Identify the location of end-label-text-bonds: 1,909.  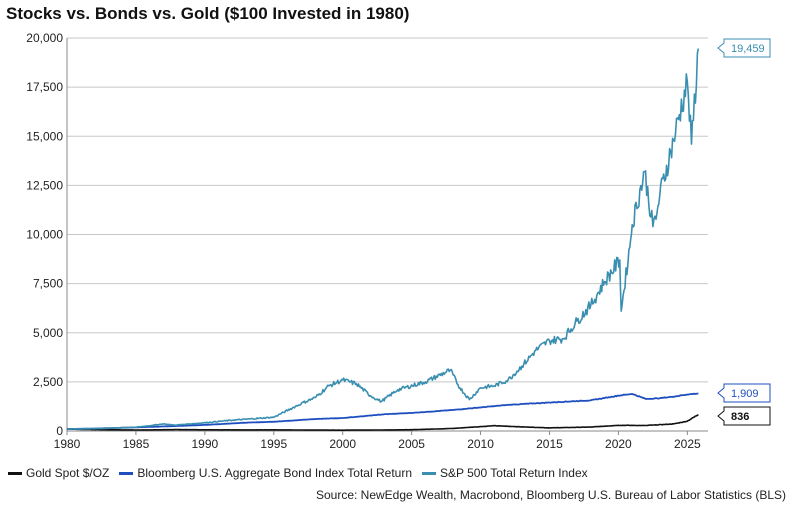
(745, 394).